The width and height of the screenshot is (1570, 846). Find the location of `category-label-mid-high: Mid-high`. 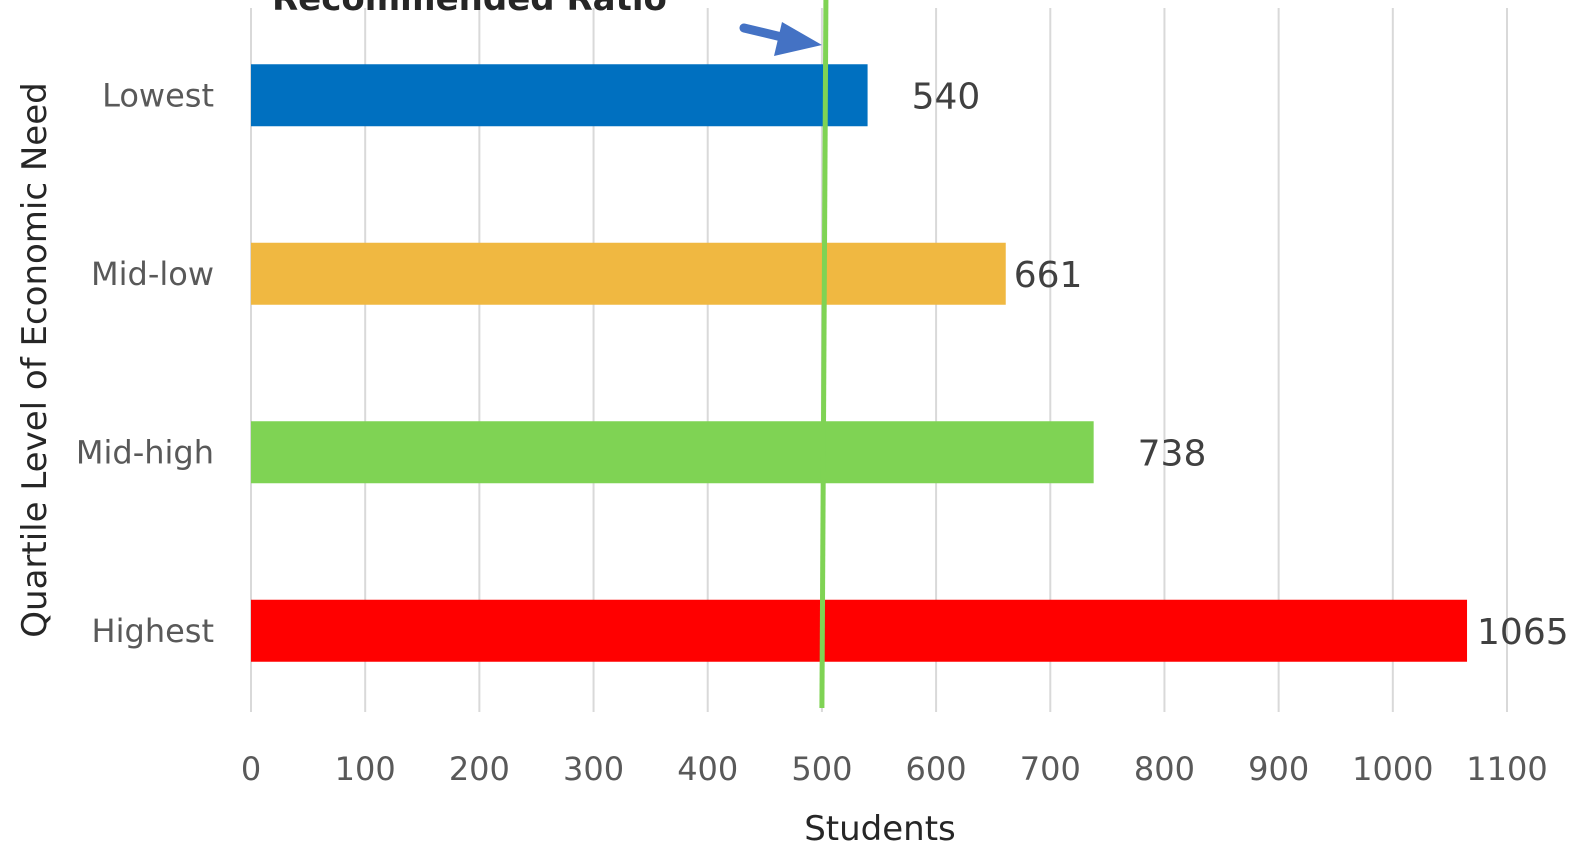

category-label-mid-high: Mid-high is located at coordinates (145, 452).